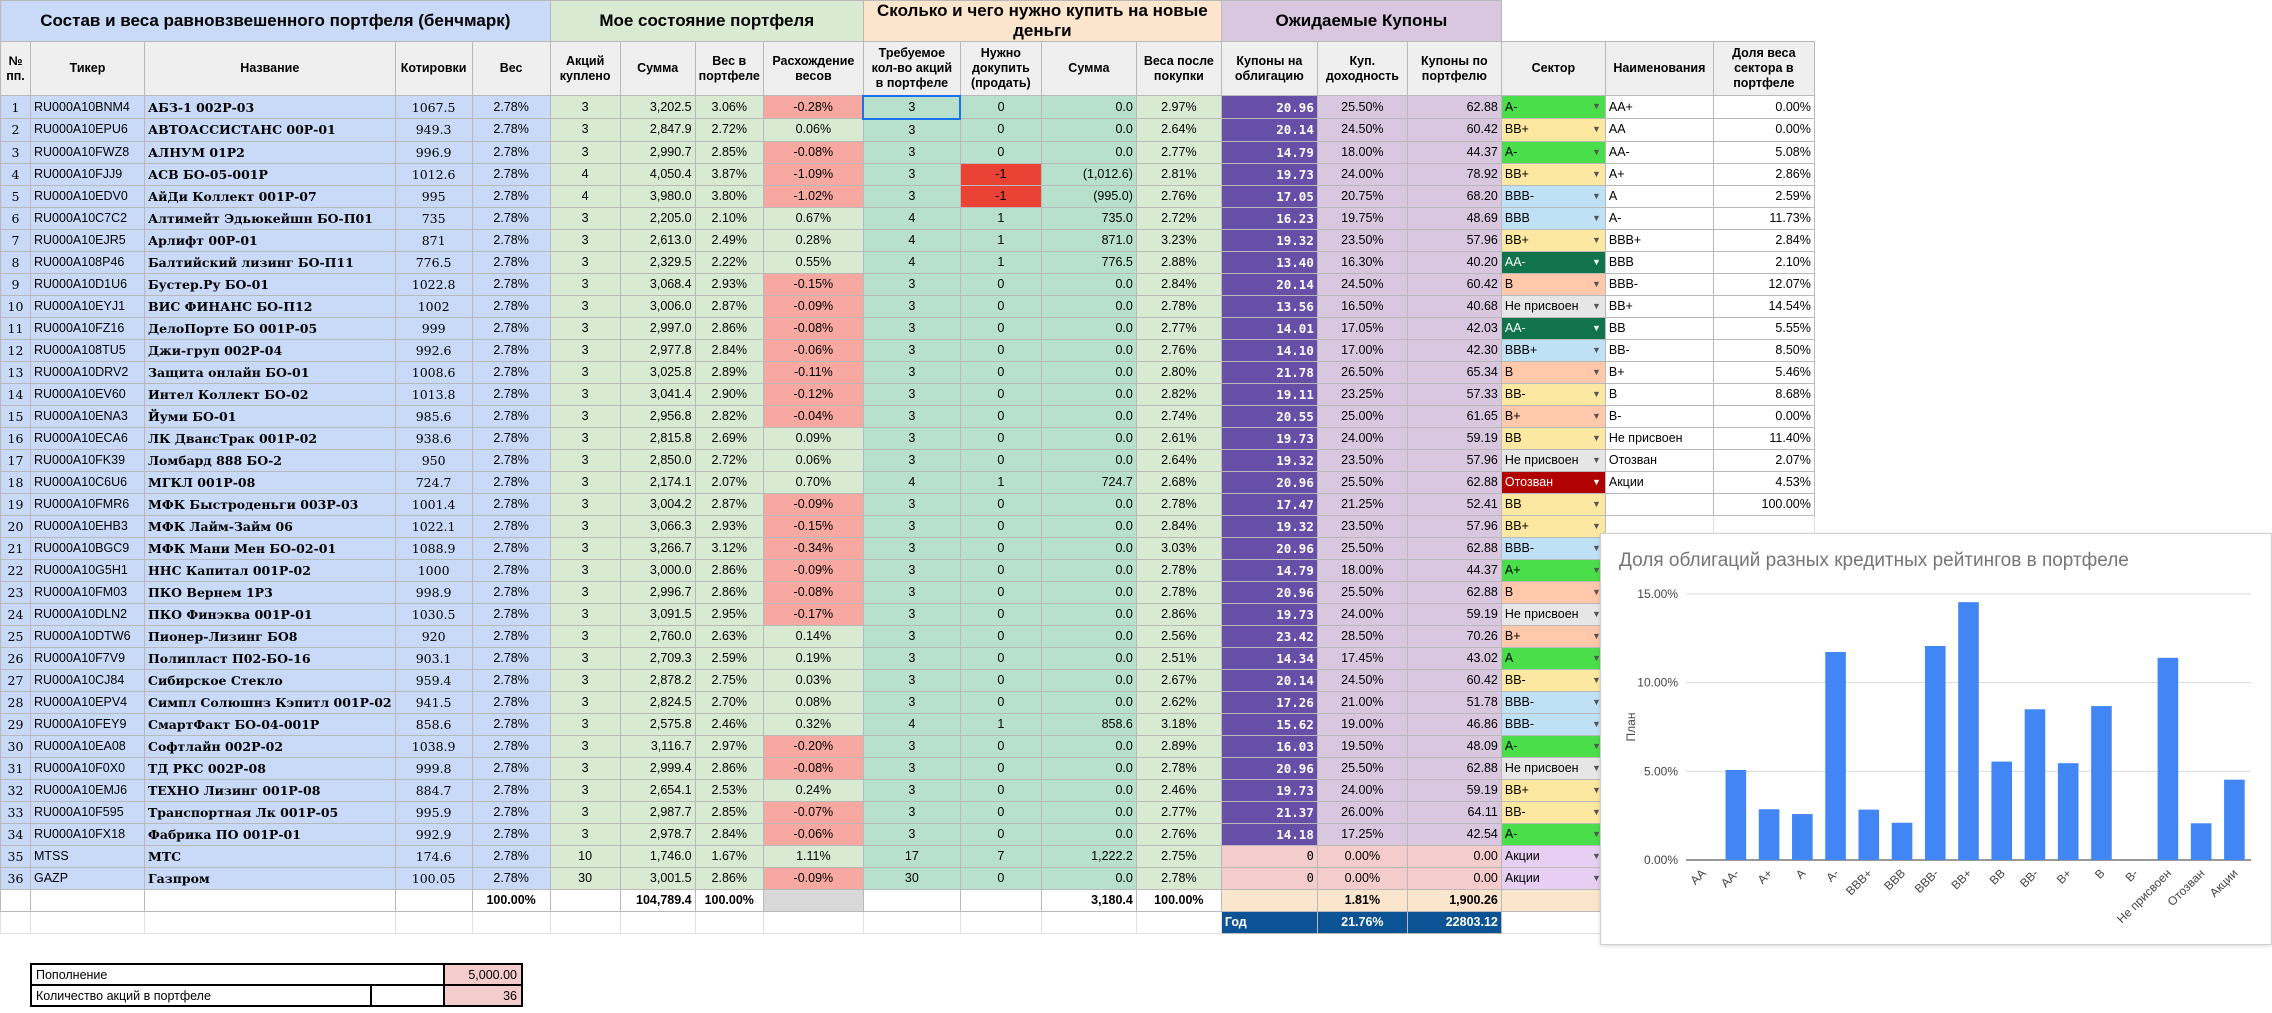  Describe the element at coordinates (813, 834) in the screenshot. I see `weight-diff-cell: -0.06%` at that location.